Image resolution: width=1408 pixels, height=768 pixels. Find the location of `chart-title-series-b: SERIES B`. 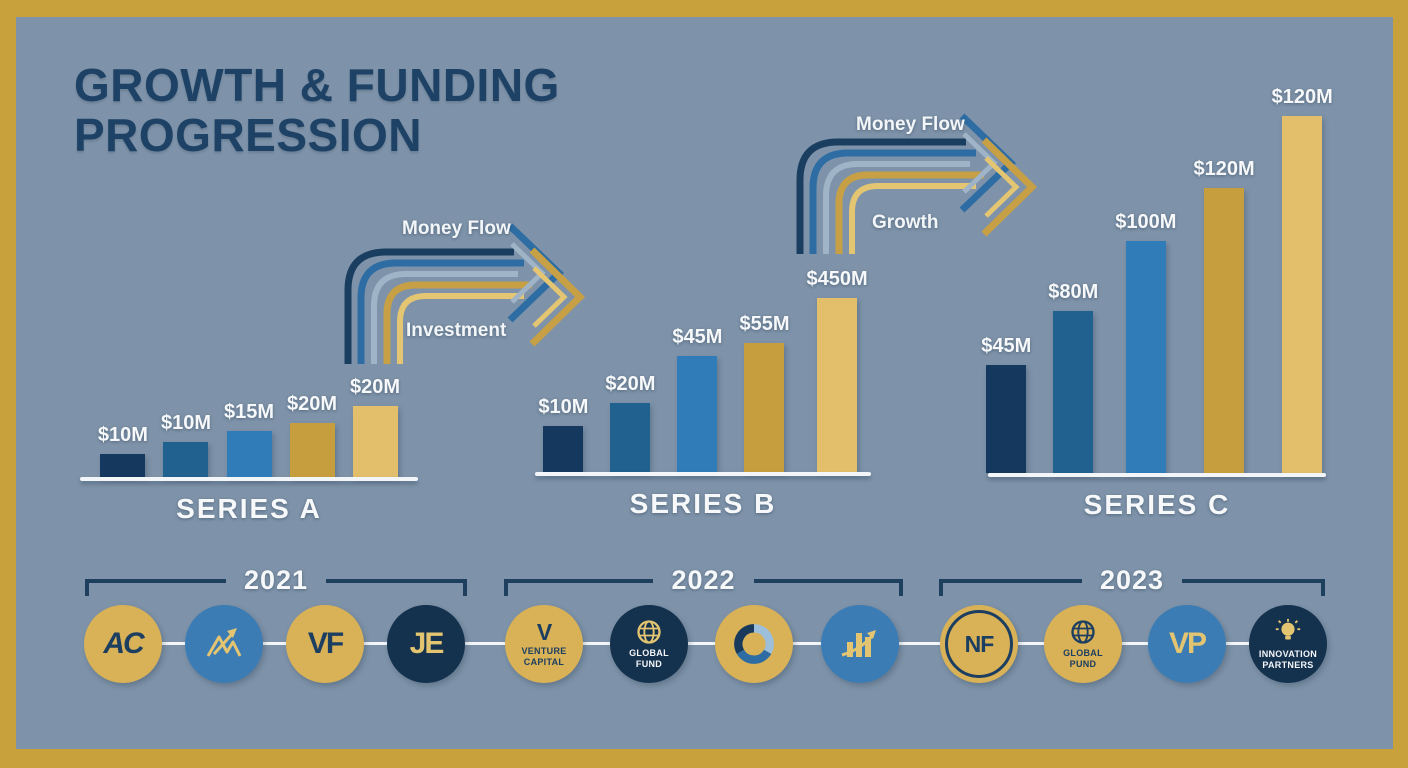

chart-title-series-b: SERIES B is located at coordinates (703, 503).